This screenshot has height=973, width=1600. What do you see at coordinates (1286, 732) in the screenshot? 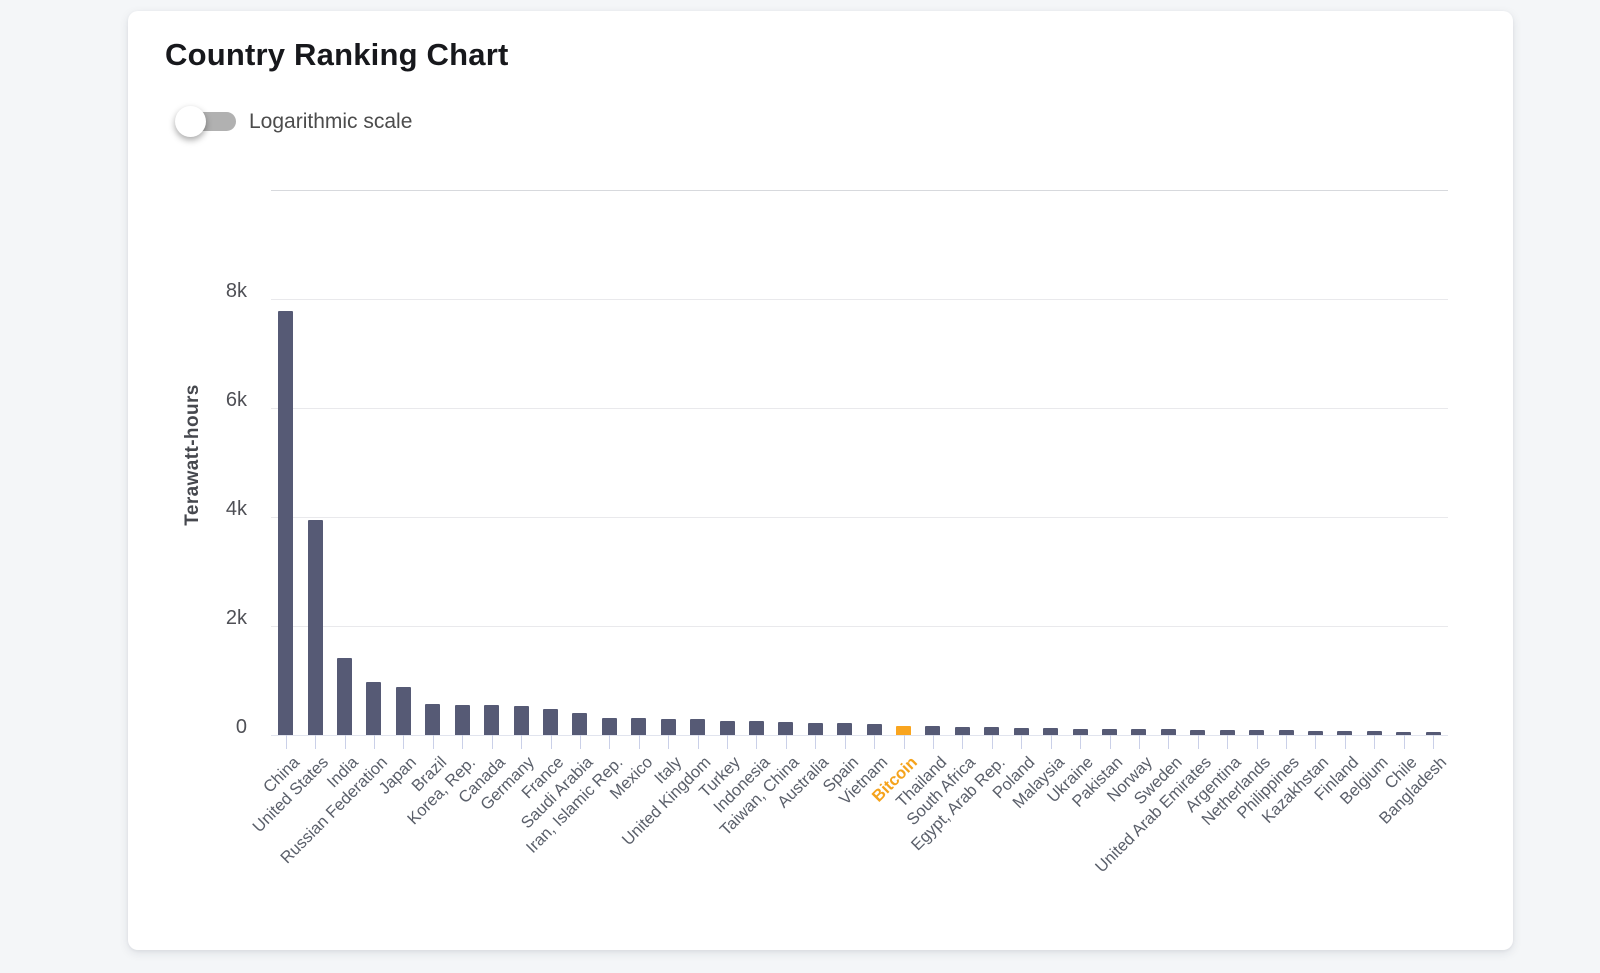
I see `bar-philippines` at bounding box center [1286, 732].